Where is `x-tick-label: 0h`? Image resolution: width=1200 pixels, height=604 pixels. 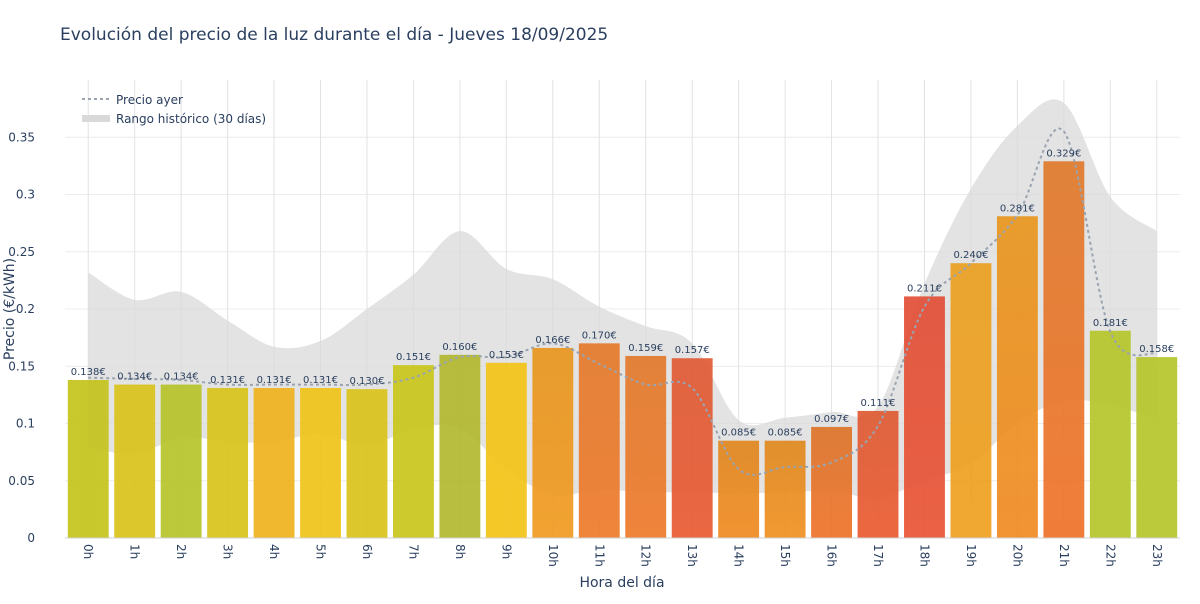 x-tick-label: 0h is located at coordinates (88, 551).